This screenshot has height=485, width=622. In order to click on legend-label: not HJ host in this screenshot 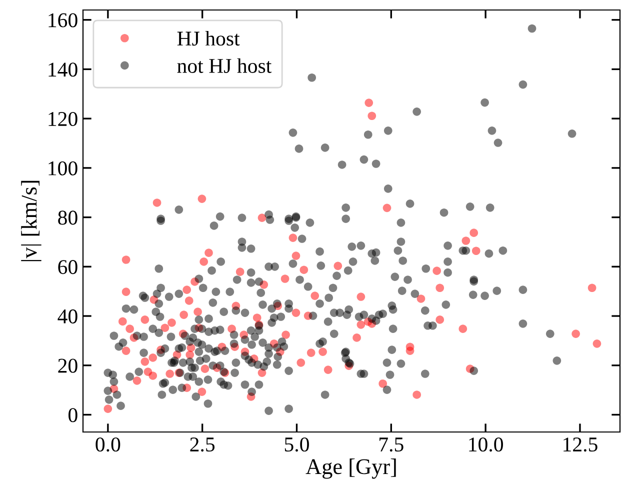, I will do `click(224, 65)`.